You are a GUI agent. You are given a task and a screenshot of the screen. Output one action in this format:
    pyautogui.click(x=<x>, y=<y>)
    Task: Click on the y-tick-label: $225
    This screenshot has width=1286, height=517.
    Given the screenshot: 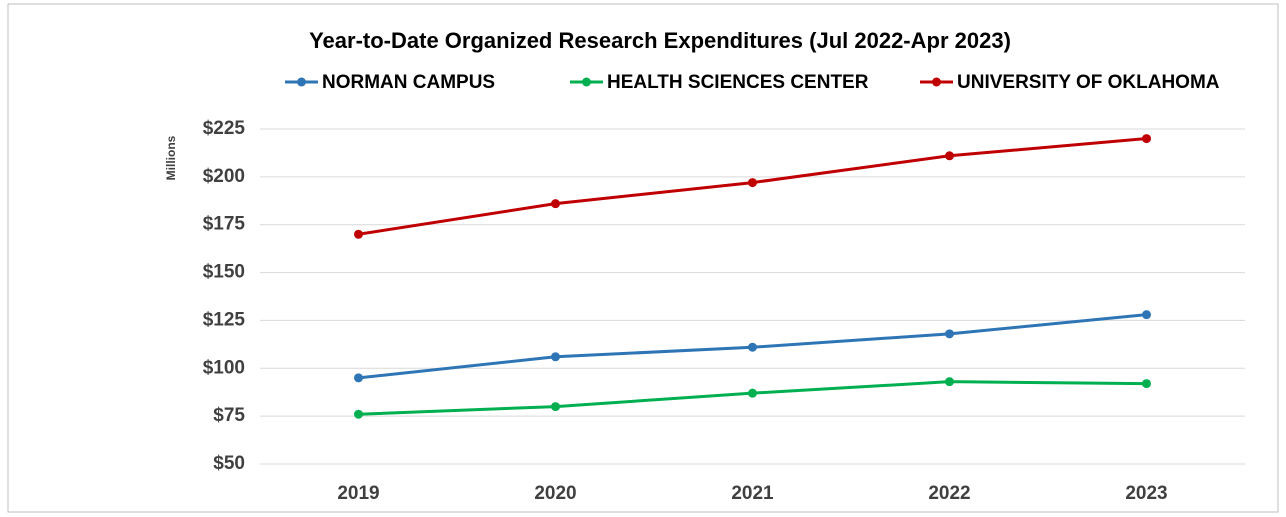 What is the action you would take?
    pyautogui.click(x=224, y=128)
    